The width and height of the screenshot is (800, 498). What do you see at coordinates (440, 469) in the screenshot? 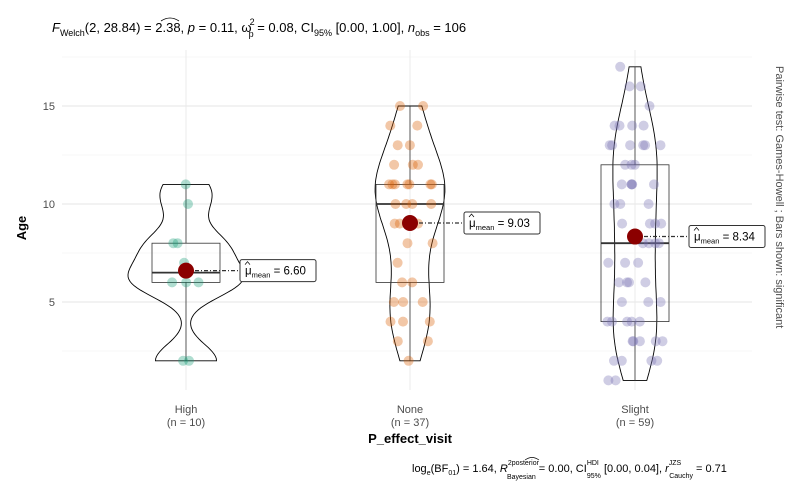
I see `cap-bf: (BF` at bounding box center [440, 469].